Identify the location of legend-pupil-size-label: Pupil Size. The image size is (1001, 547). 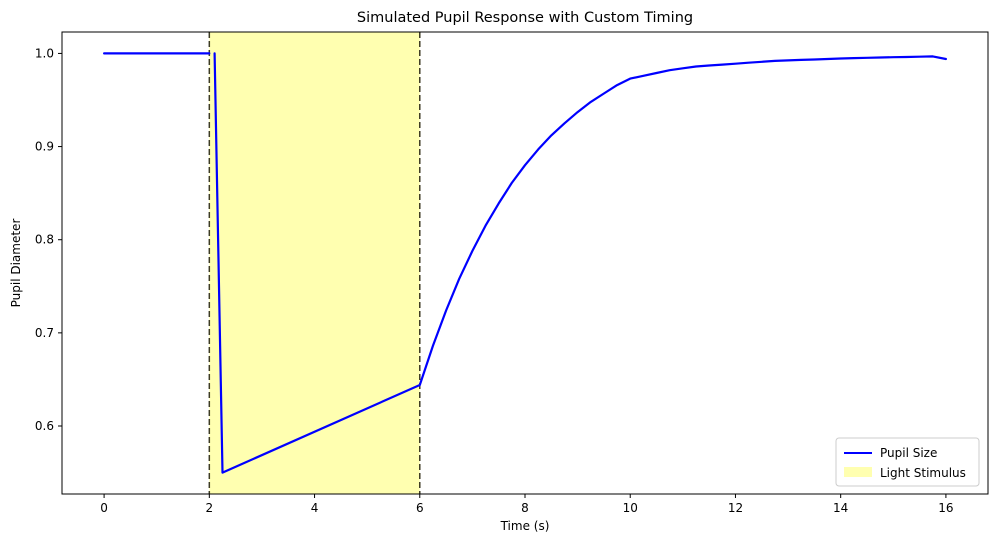
(908, 453).